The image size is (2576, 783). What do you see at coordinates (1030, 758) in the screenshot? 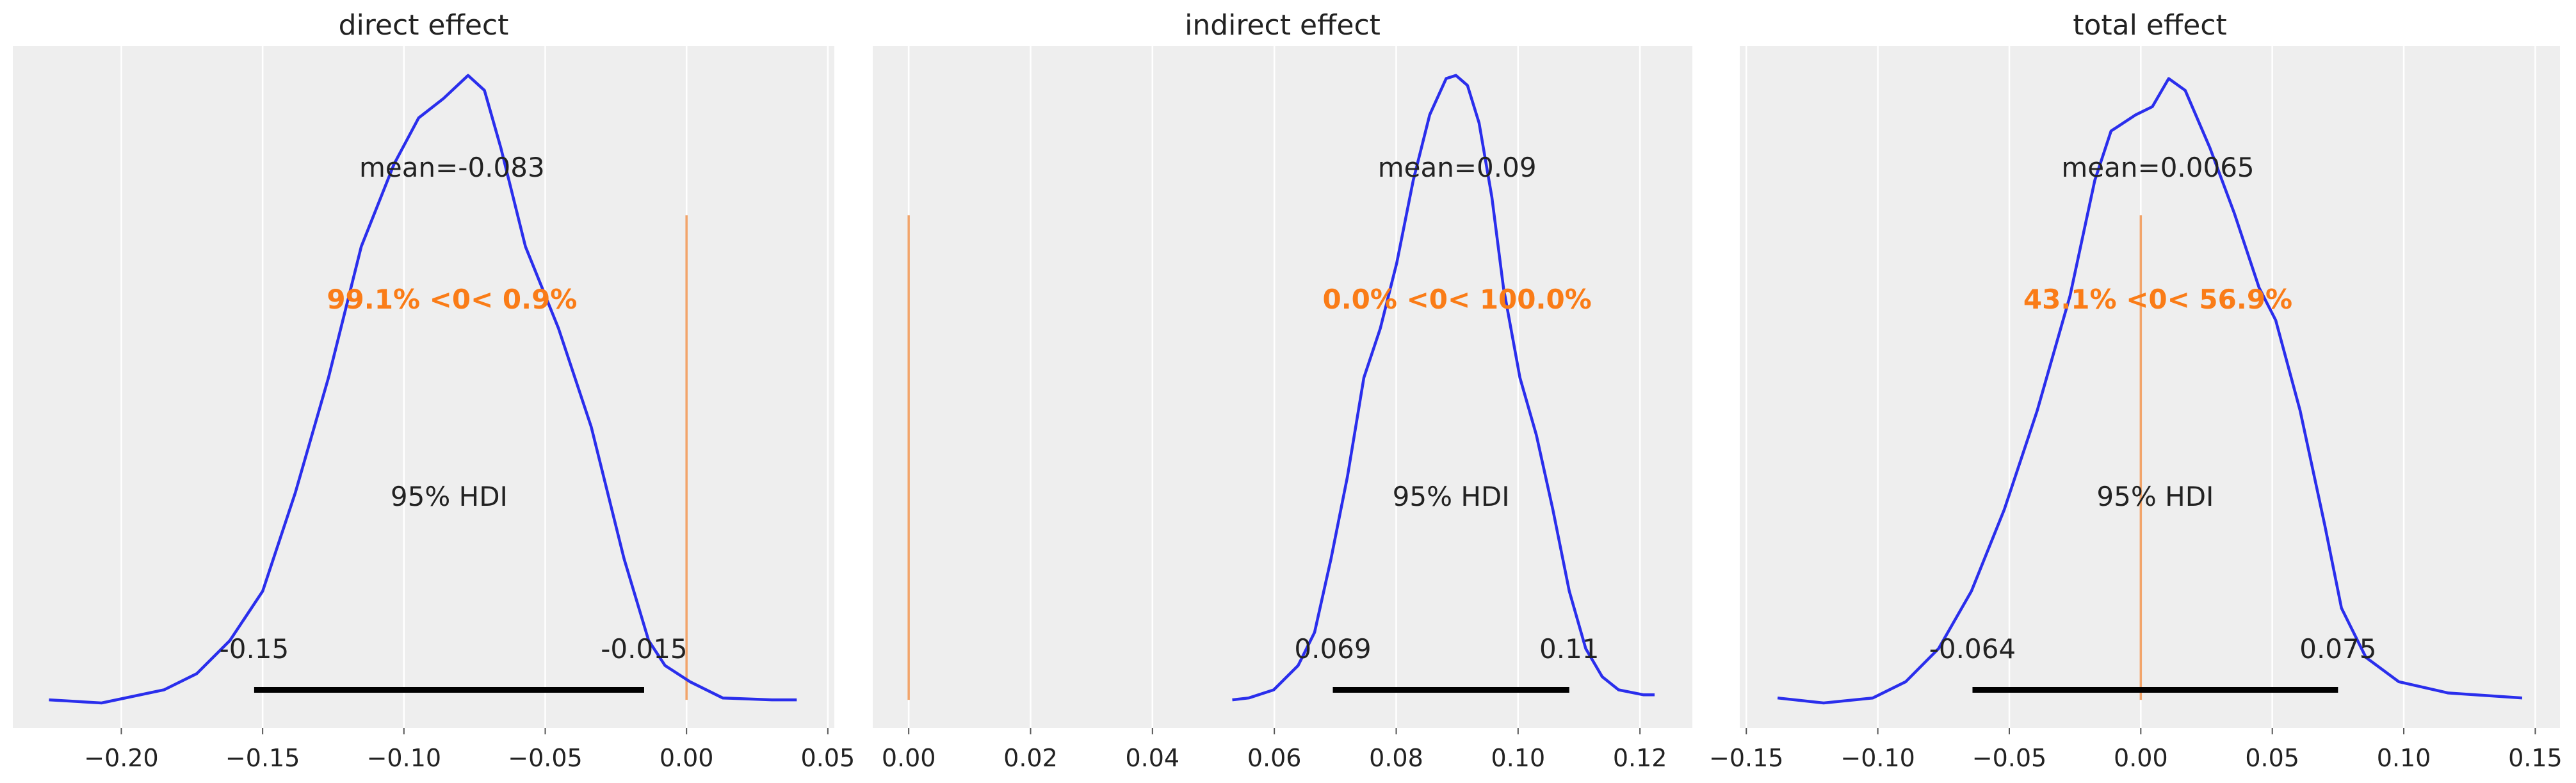
I see `x-tick-label: 0.02` at bounding box center [1030, 758].